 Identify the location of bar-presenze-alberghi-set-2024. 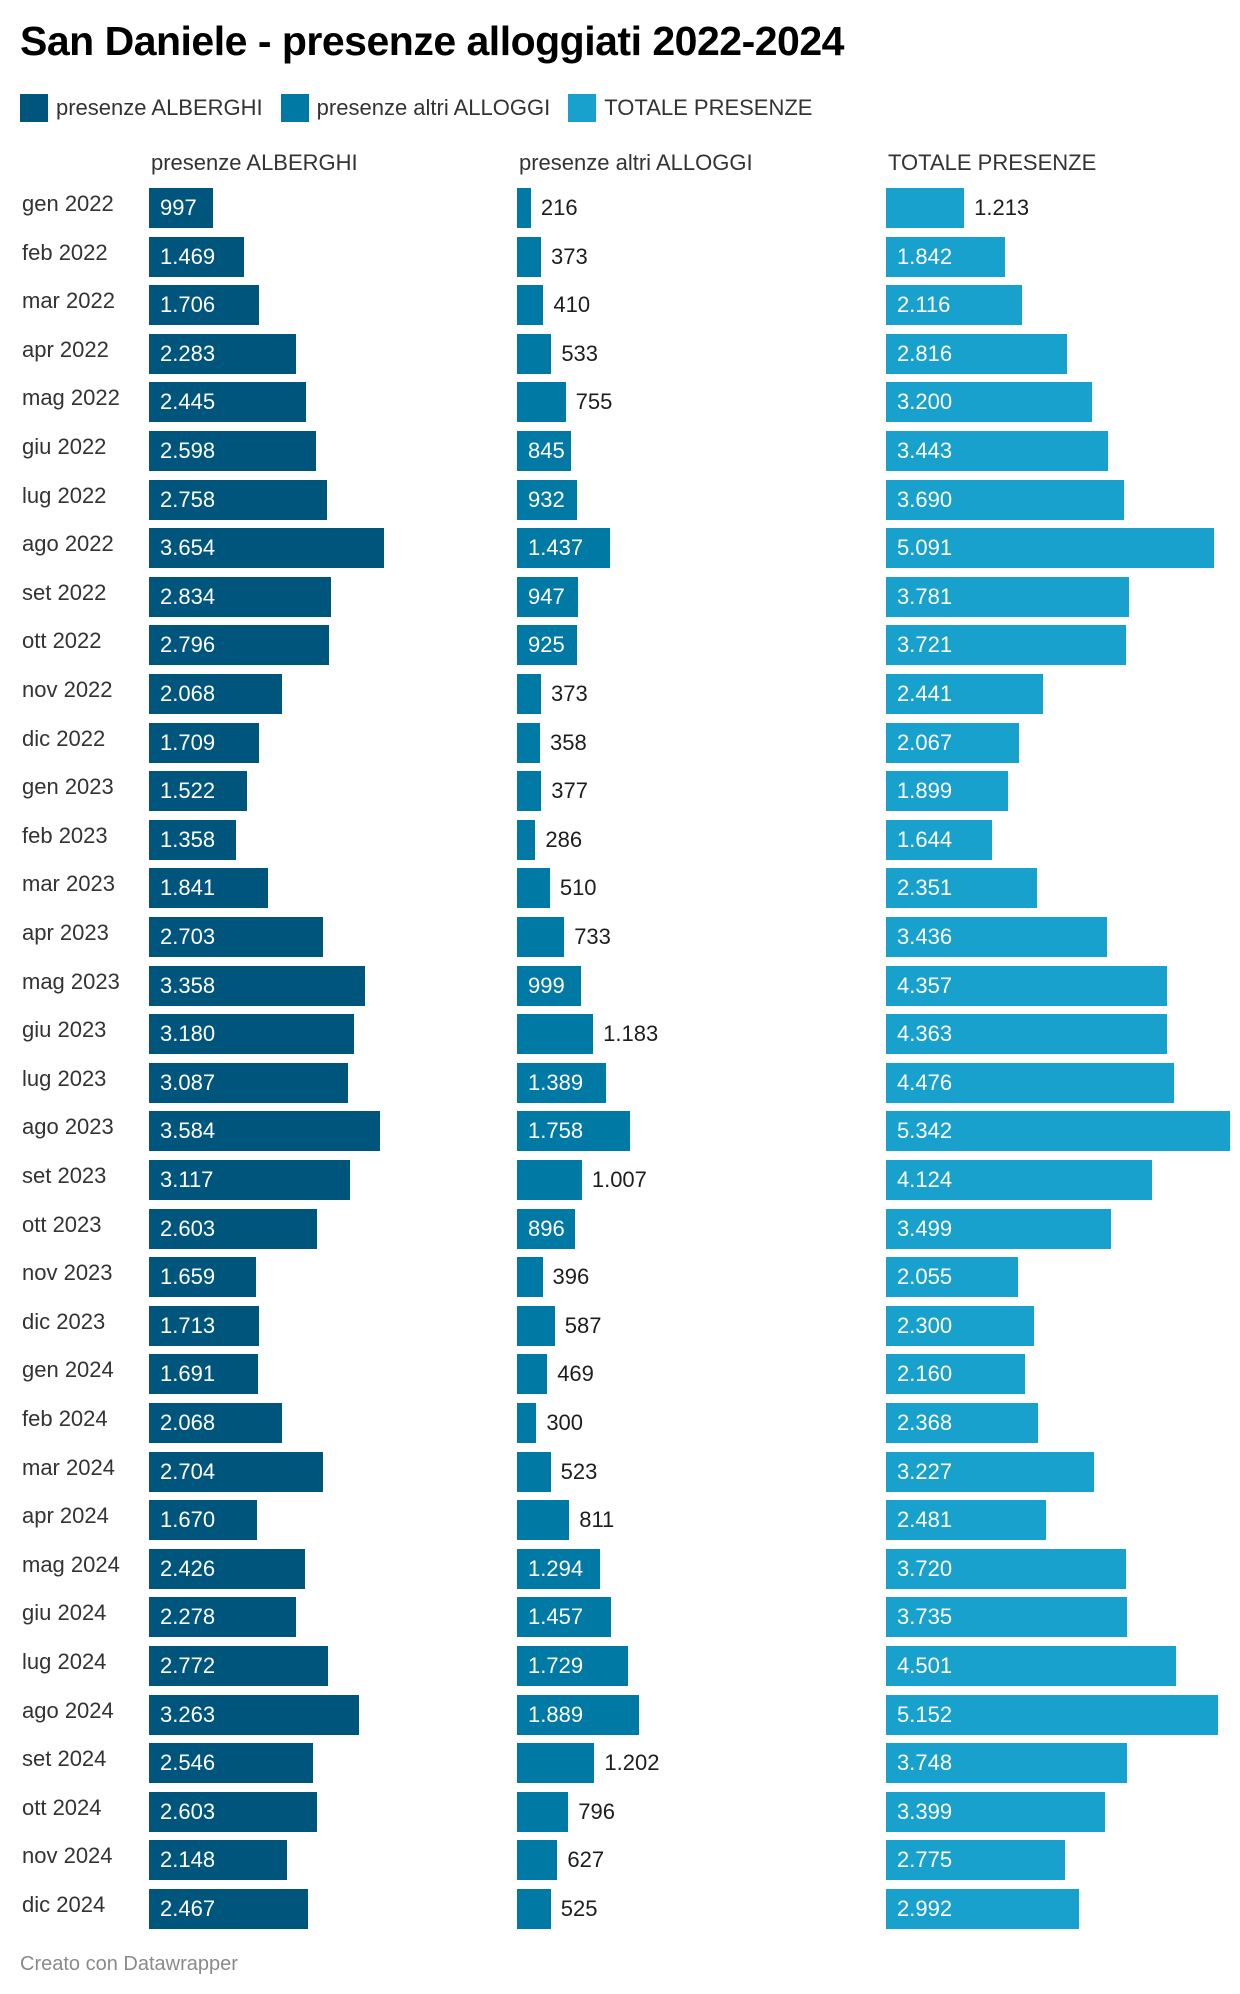
(231, 1763).